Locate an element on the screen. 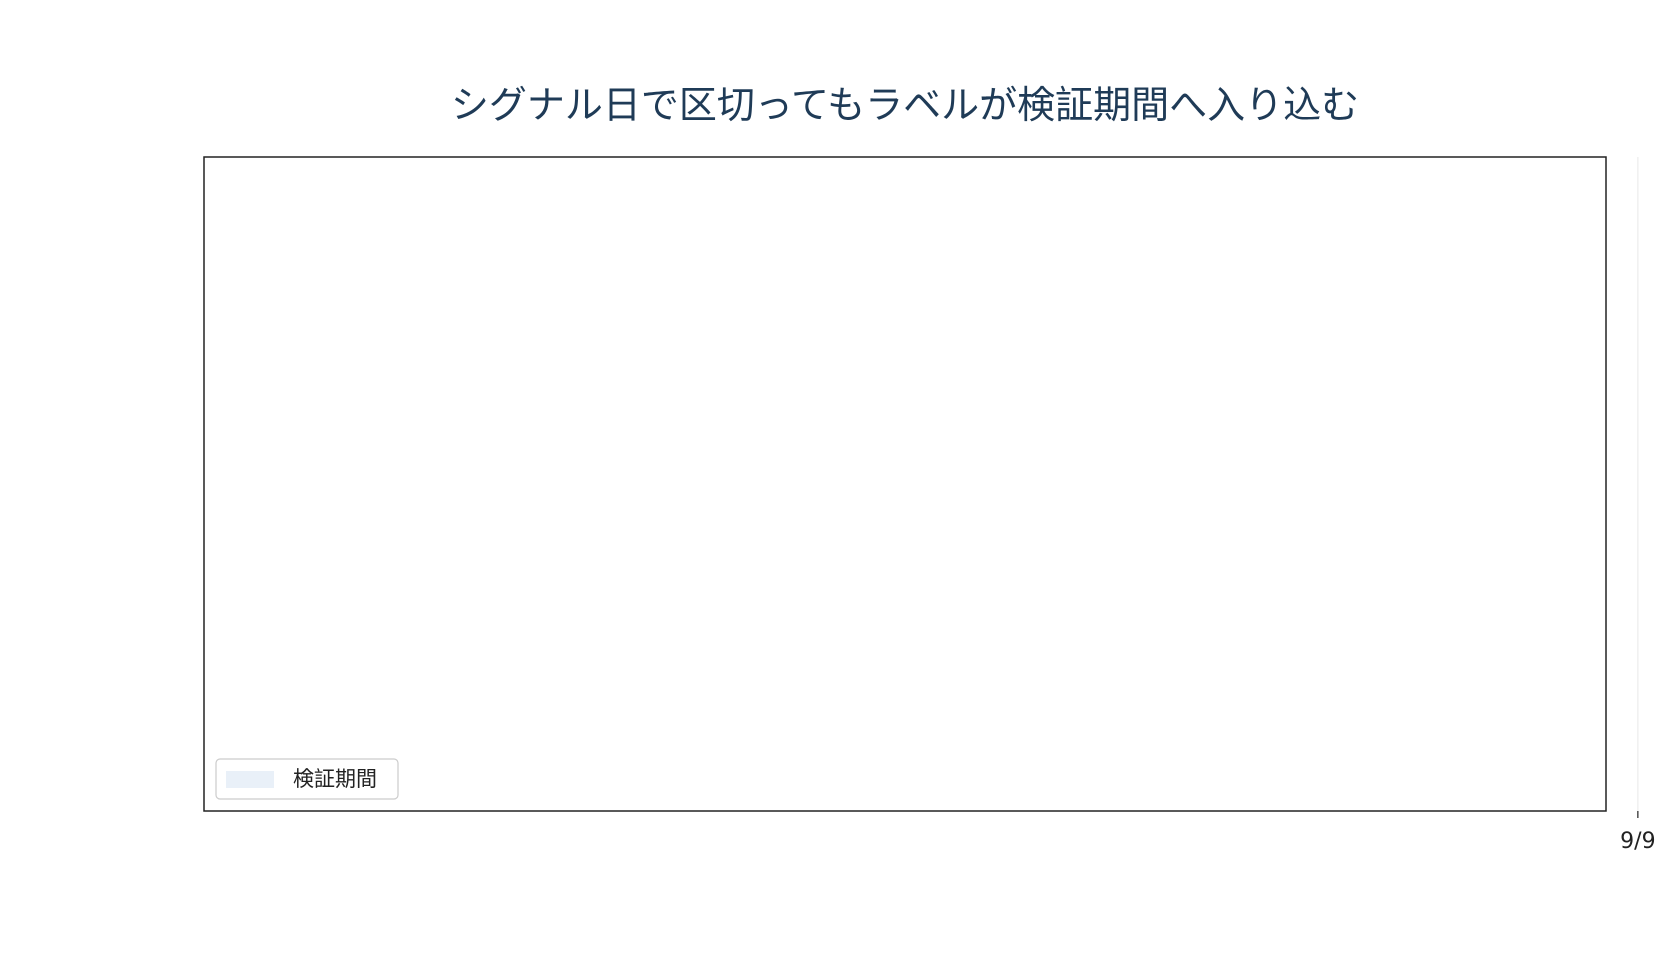  x-tick-label-4: 9/9 is located at coordinates (1637, 841).